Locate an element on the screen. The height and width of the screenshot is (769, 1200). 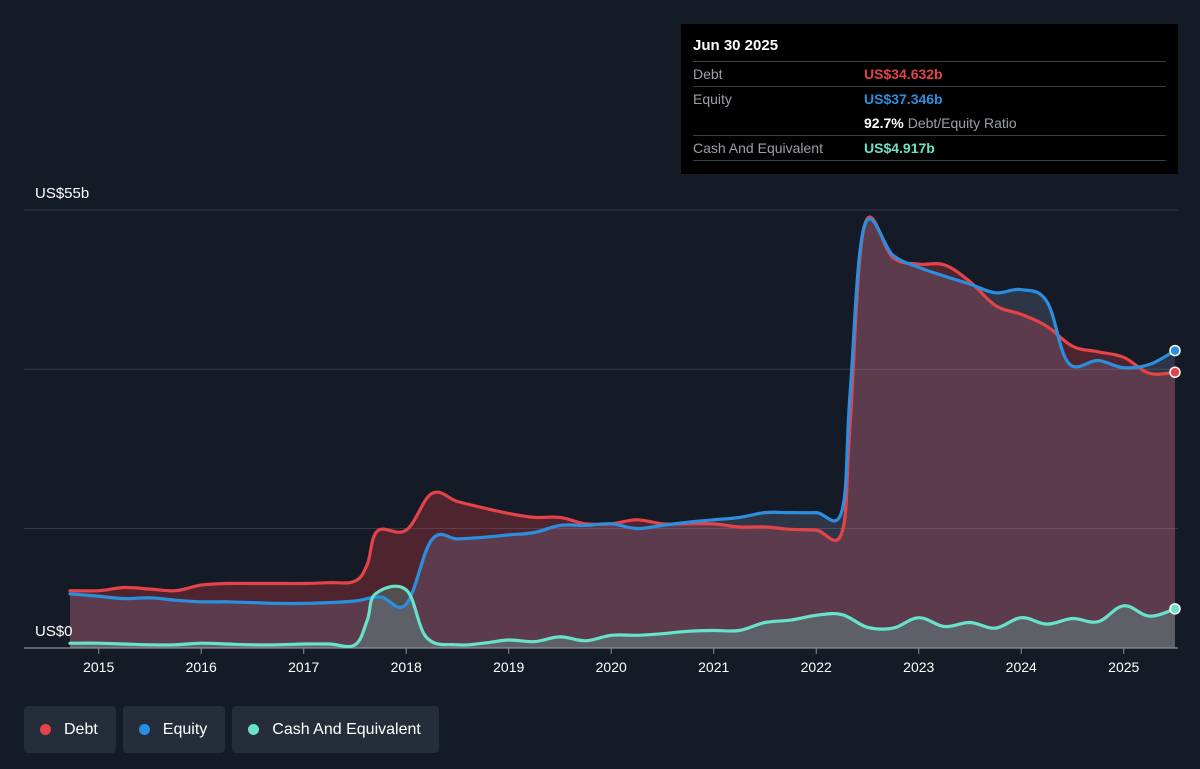
tooltip-ratio-row: 92.7% Debt/Equity Ratio is located at coordinates (929, 123).